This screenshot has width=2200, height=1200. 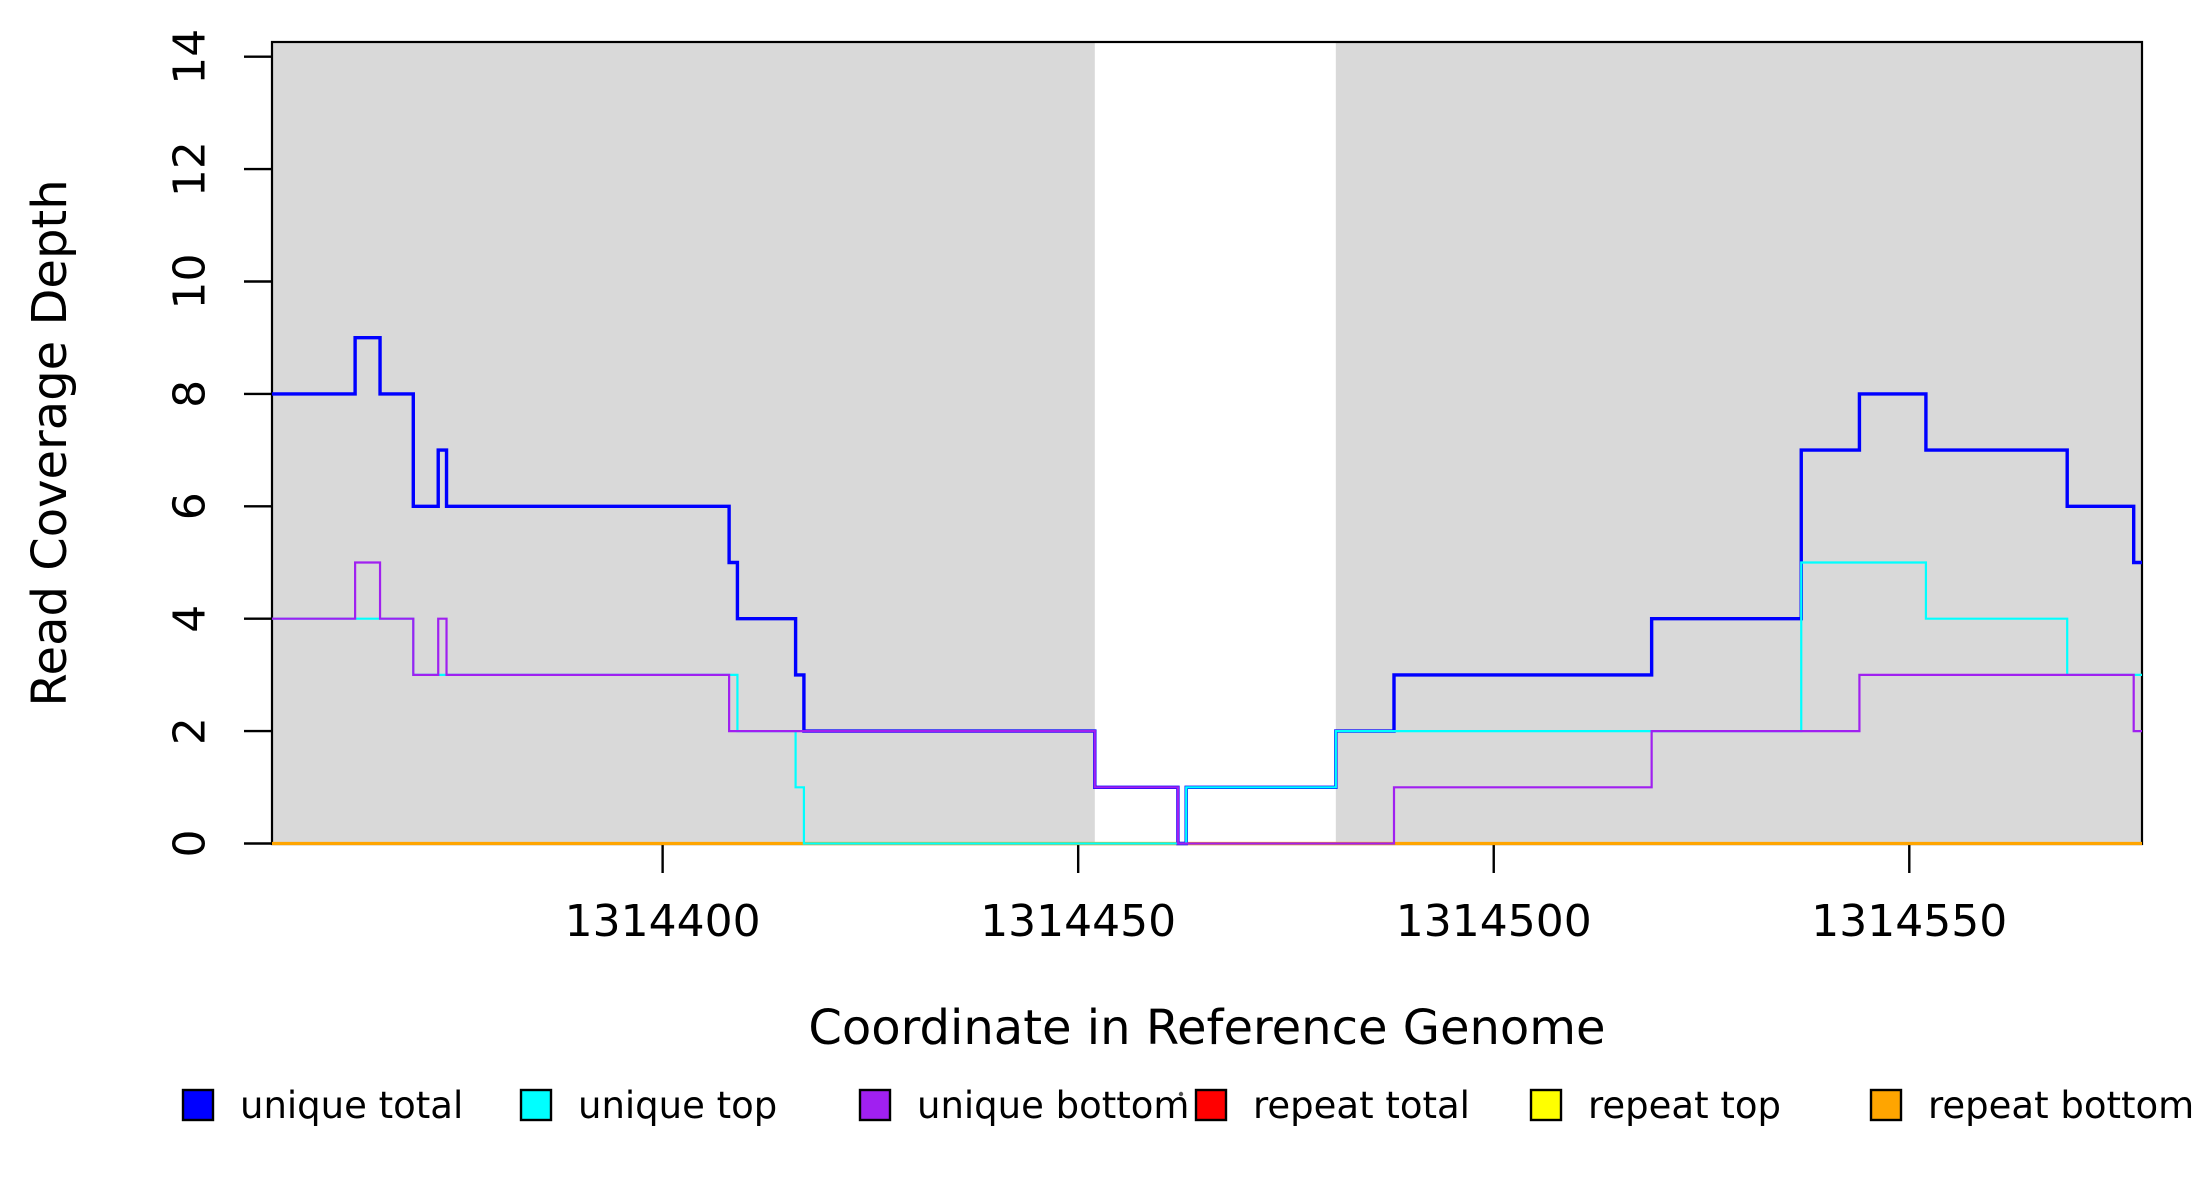 I want to click on stray-dot, so click(x=1181, y=1094).